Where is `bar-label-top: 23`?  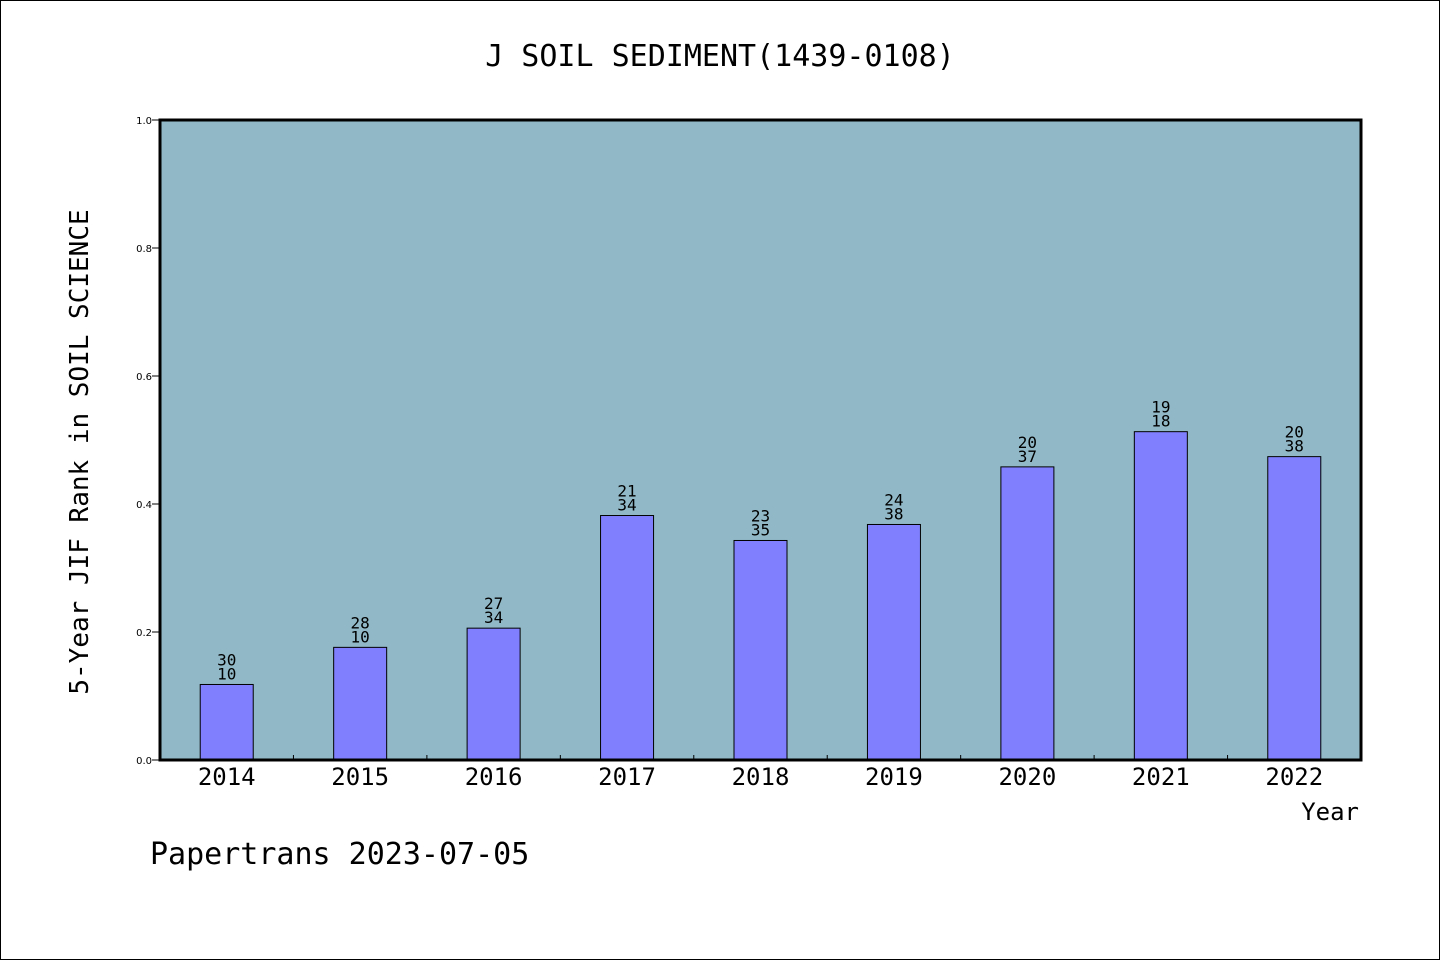
bar-label-top: 23 is located at coordinates (760, 515).